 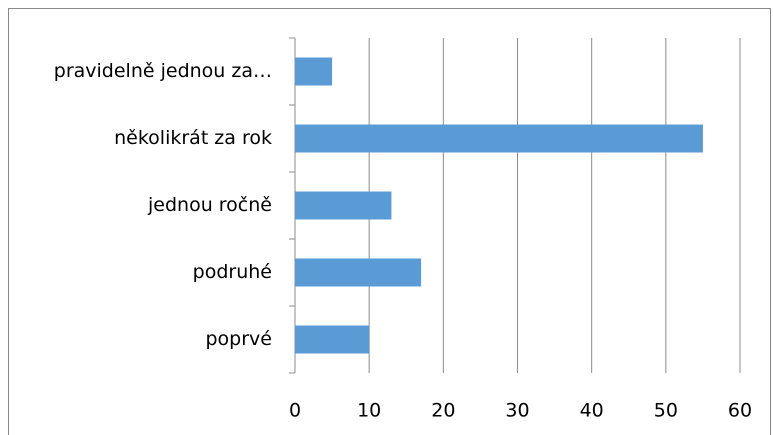 What do you see at coordinates (295, 411) in the screenshot?
I see `x-tick-label: 0` at bounding box center [295, 411].